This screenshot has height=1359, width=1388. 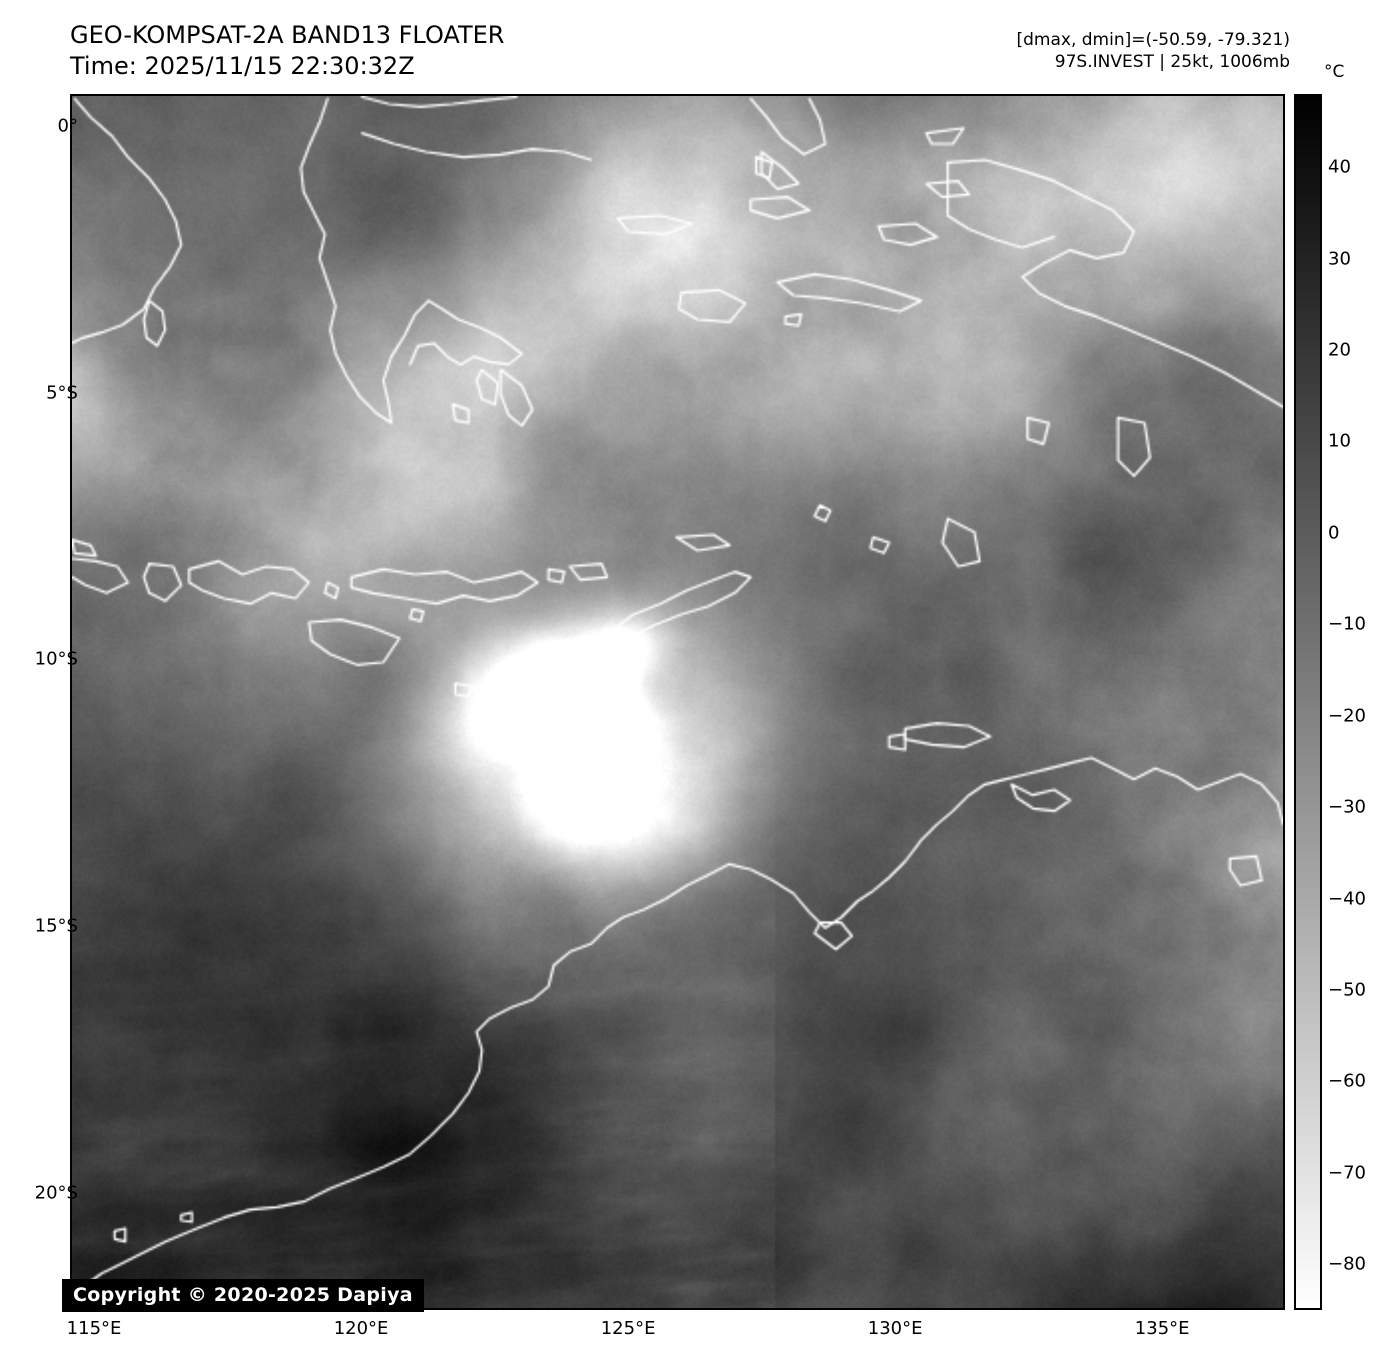 I want to click on page-title: GEO-KOMPSAT-2A BAND13 FLOATER, so click(x=287, y=35).